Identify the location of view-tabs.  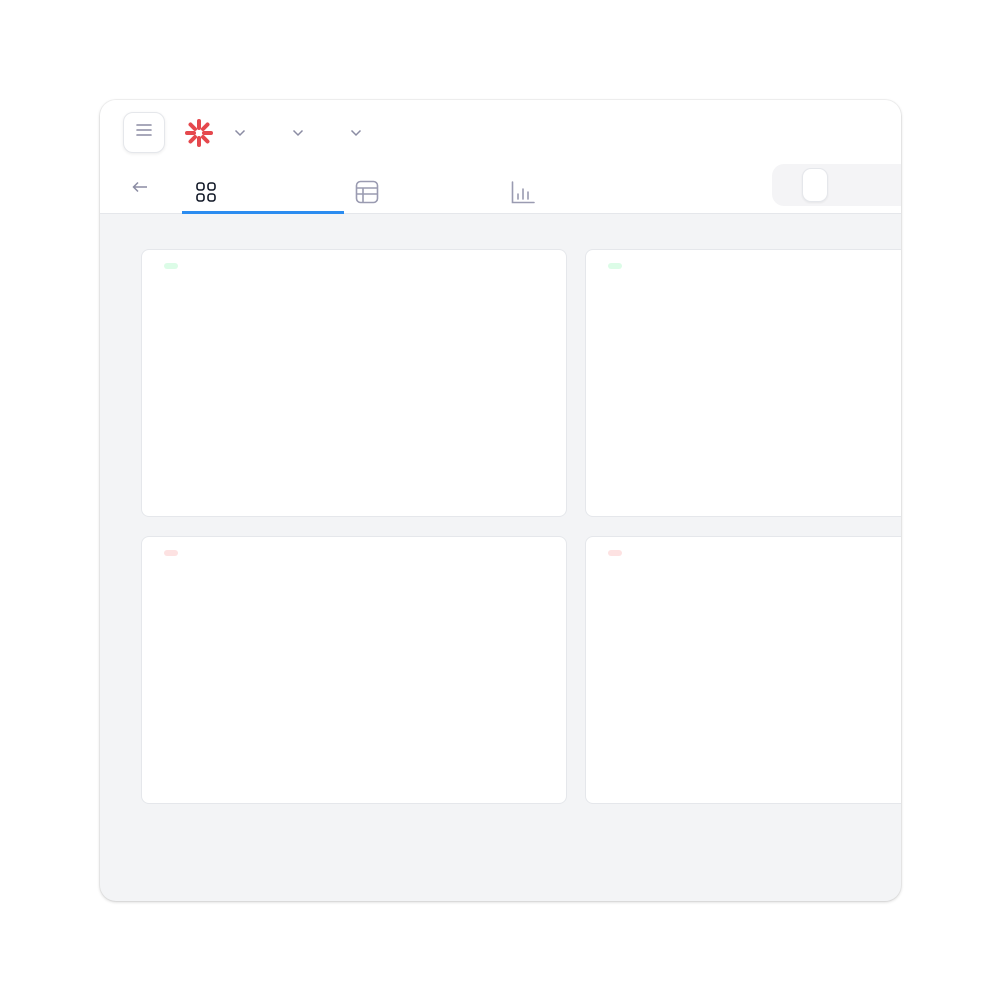
(500, 192).